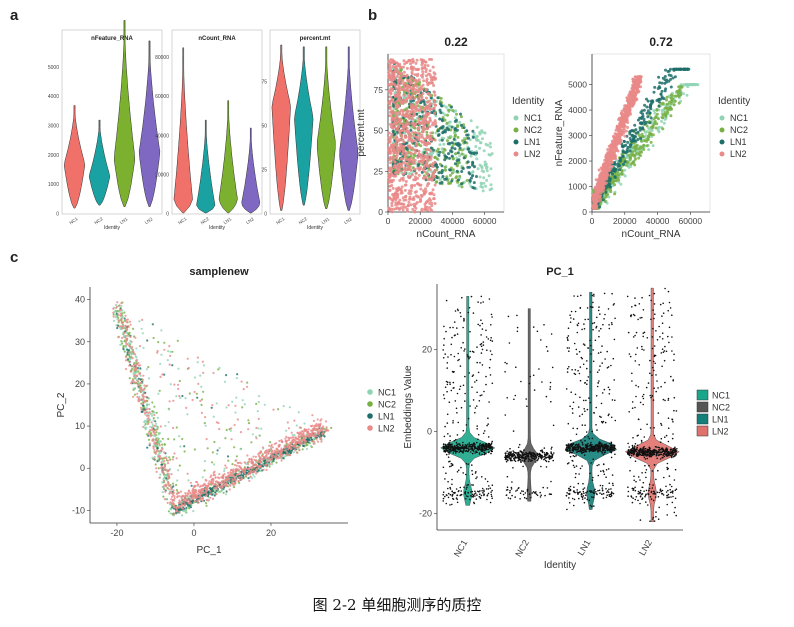  Describe the element at coordinates (264, 127) in the screenshot. I see `y-tick-label: 50` at that location.